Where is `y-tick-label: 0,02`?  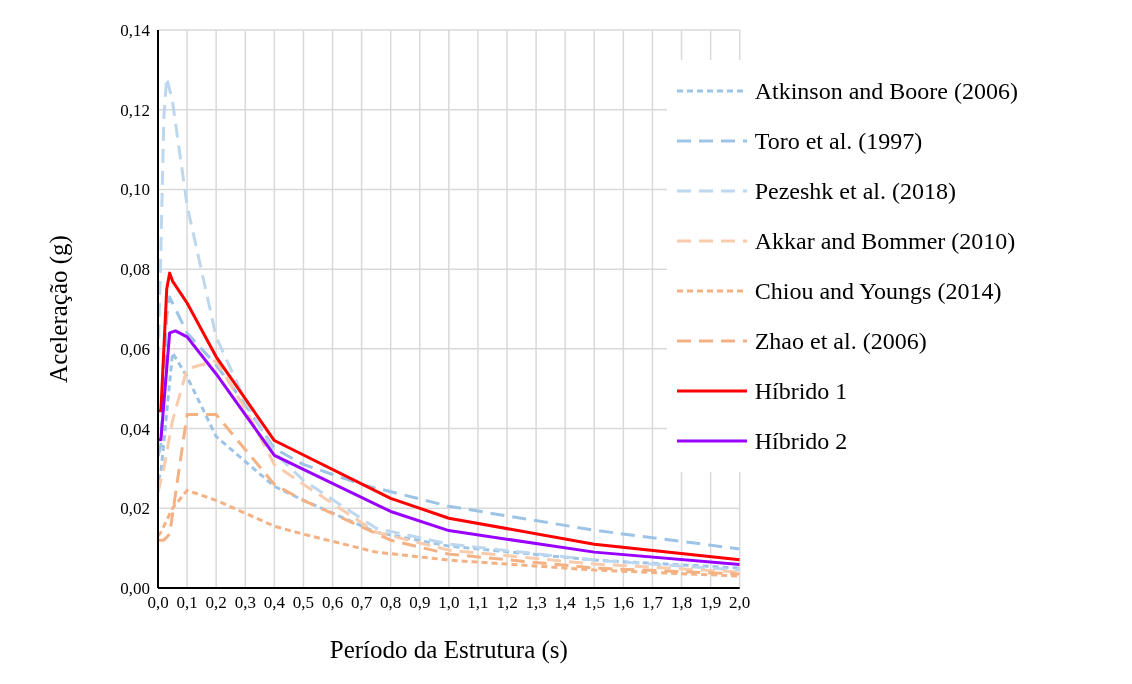
y-tick-label: 0,02 is located at coordinates (135, 509).